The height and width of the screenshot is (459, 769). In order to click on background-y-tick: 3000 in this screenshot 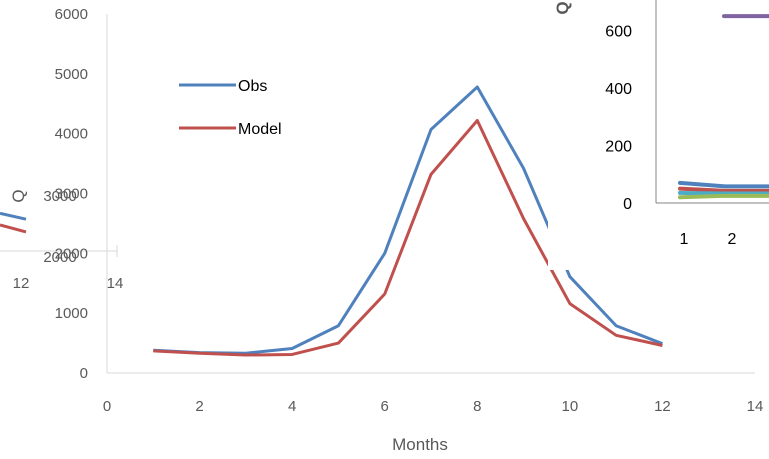, I will do `click(59, 196)`.